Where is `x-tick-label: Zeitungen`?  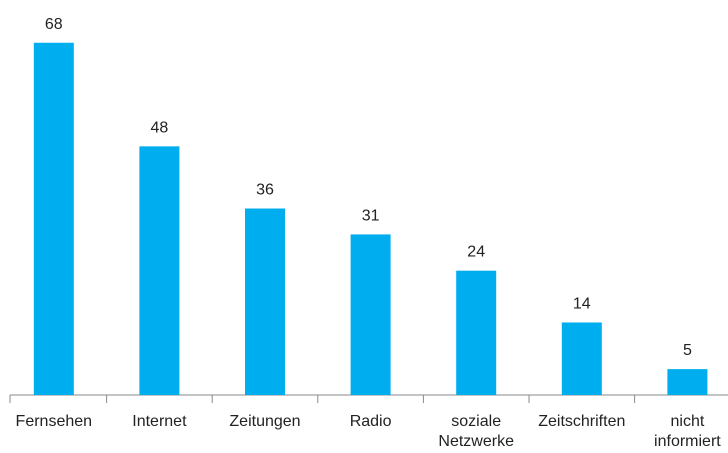 x-tick-label: Zeitungen is located at coordinates (264, 421).